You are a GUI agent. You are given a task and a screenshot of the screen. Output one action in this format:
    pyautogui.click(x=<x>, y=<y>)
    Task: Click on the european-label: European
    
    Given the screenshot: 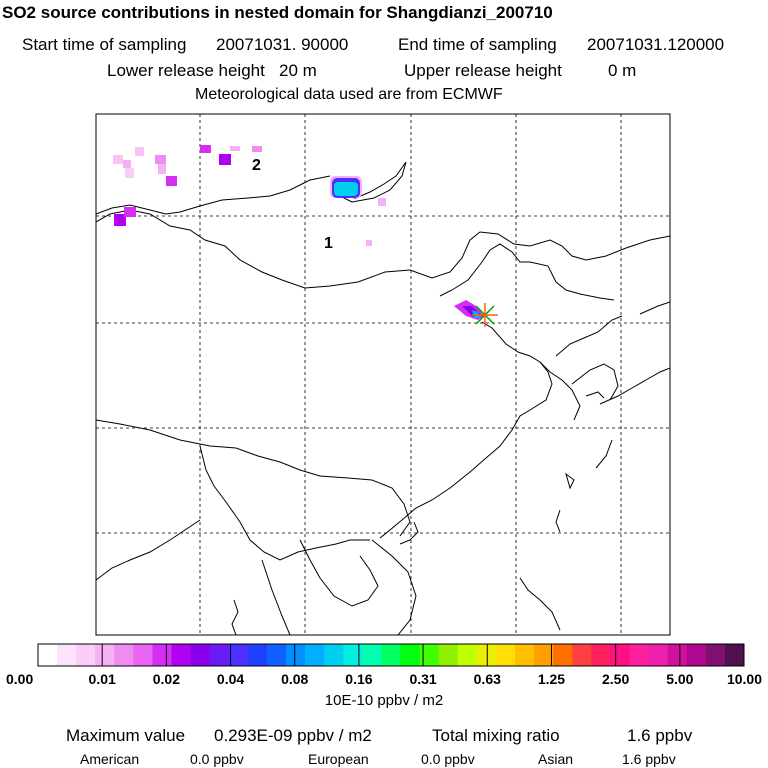 What is the action you would take?
    pyautogui.click(x=338, y=759)
    